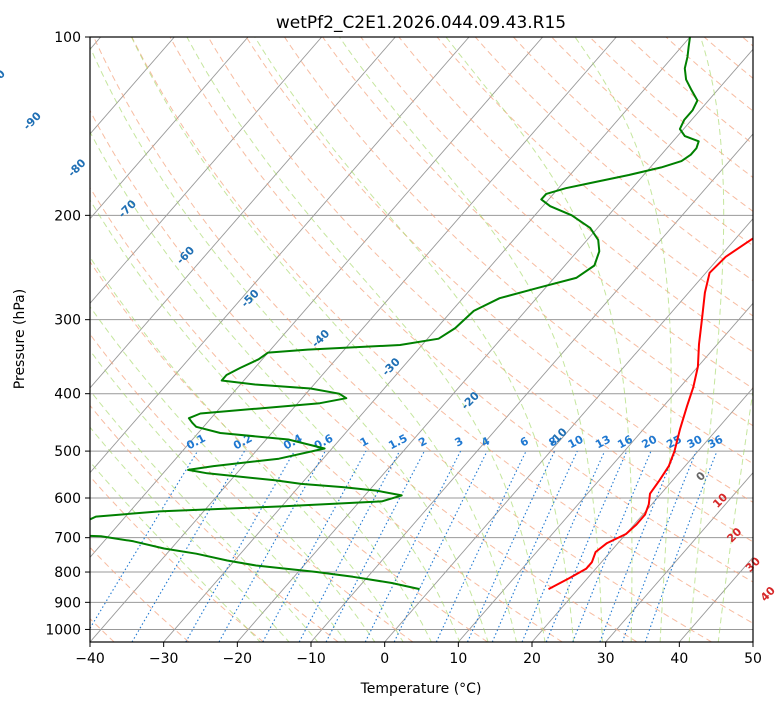  Describe the element at coordinates (532, 659) in the screenshot. I see `x-tick-label: 20` at that location.